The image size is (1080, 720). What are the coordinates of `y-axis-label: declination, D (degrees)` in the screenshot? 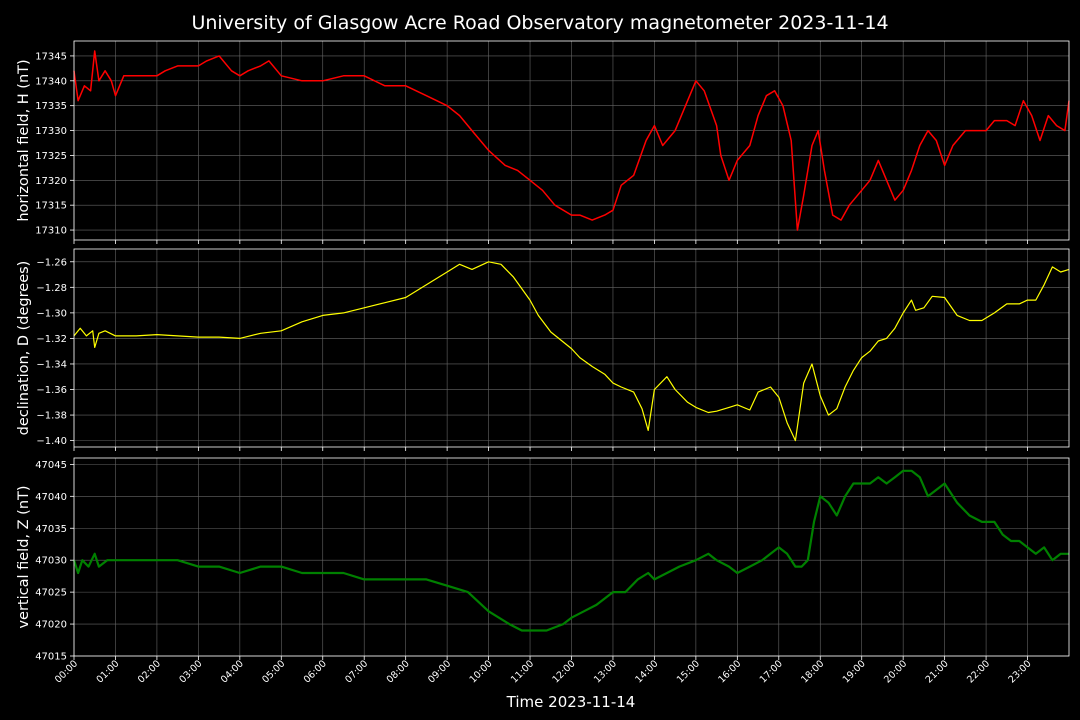 It's located at (24, 348).